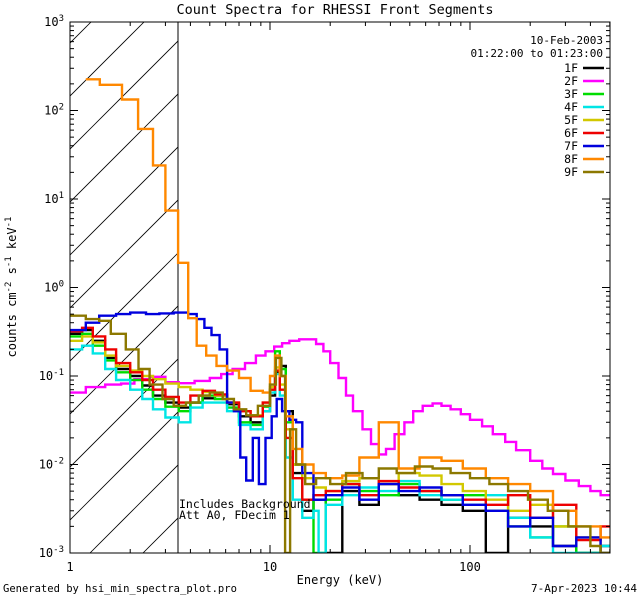 This screenshot has width=640, height=600. What do you see at coordinates (51, 552) in the screenshot?
I see `y-tick-label: 10-3` at bounding box center [51, 552].